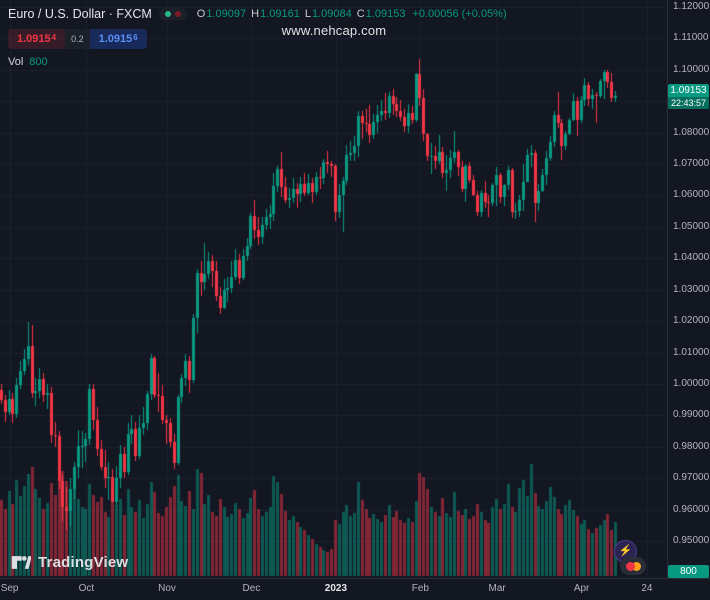 Image resolution: width=710 pixels, height=600 pixels. I want to click on price-axis-tick: 1.11000, so click(691, 38).